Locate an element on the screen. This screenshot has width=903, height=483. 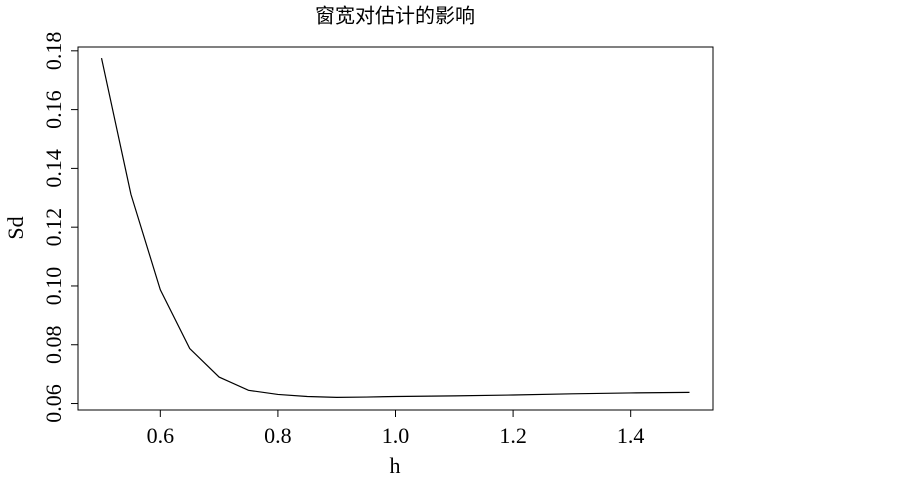
y-tick-label: 0.08 is located at coordinates (53, 344).